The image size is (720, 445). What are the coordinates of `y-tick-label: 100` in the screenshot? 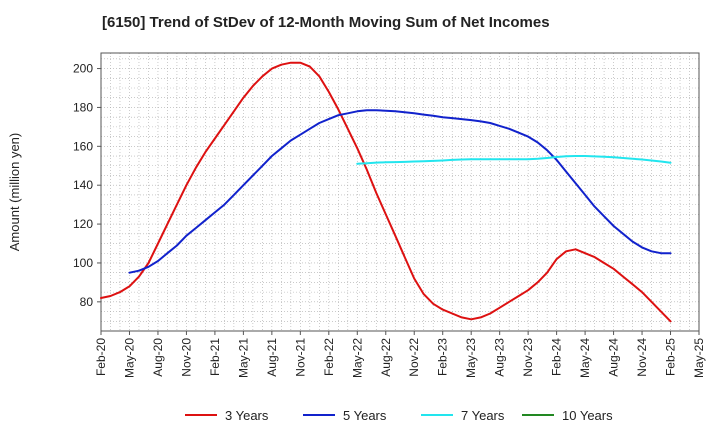 It's located at (83, 263).